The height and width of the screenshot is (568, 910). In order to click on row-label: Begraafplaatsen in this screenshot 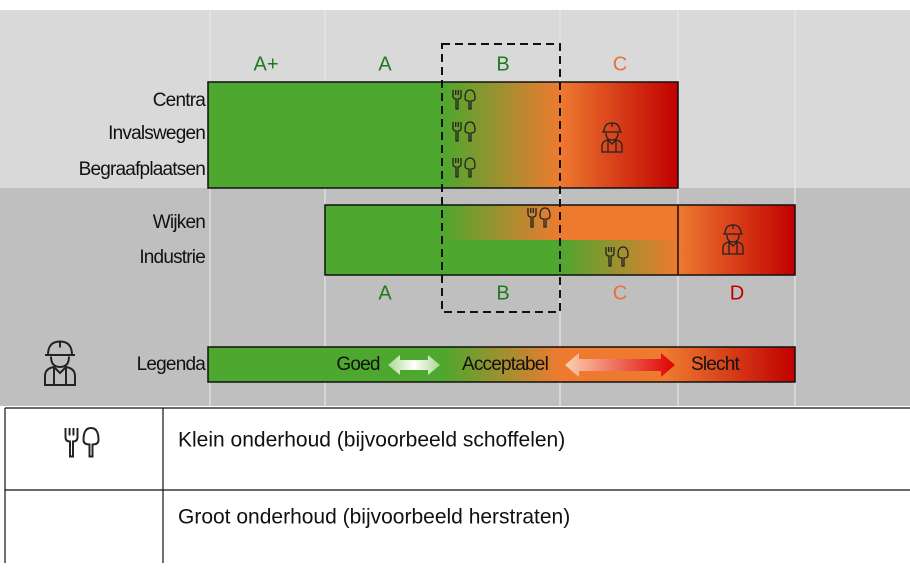, I will do `click(142, 169)`.